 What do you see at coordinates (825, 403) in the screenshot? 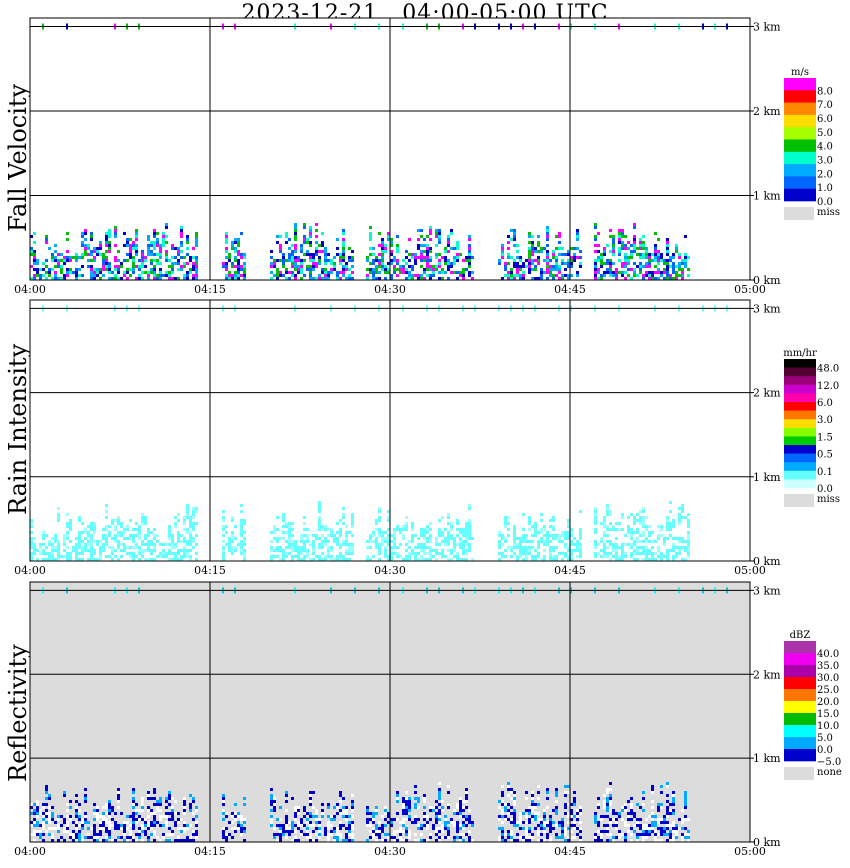
I see `colorbar-label: 6.0` at bounding box center [825, 403].